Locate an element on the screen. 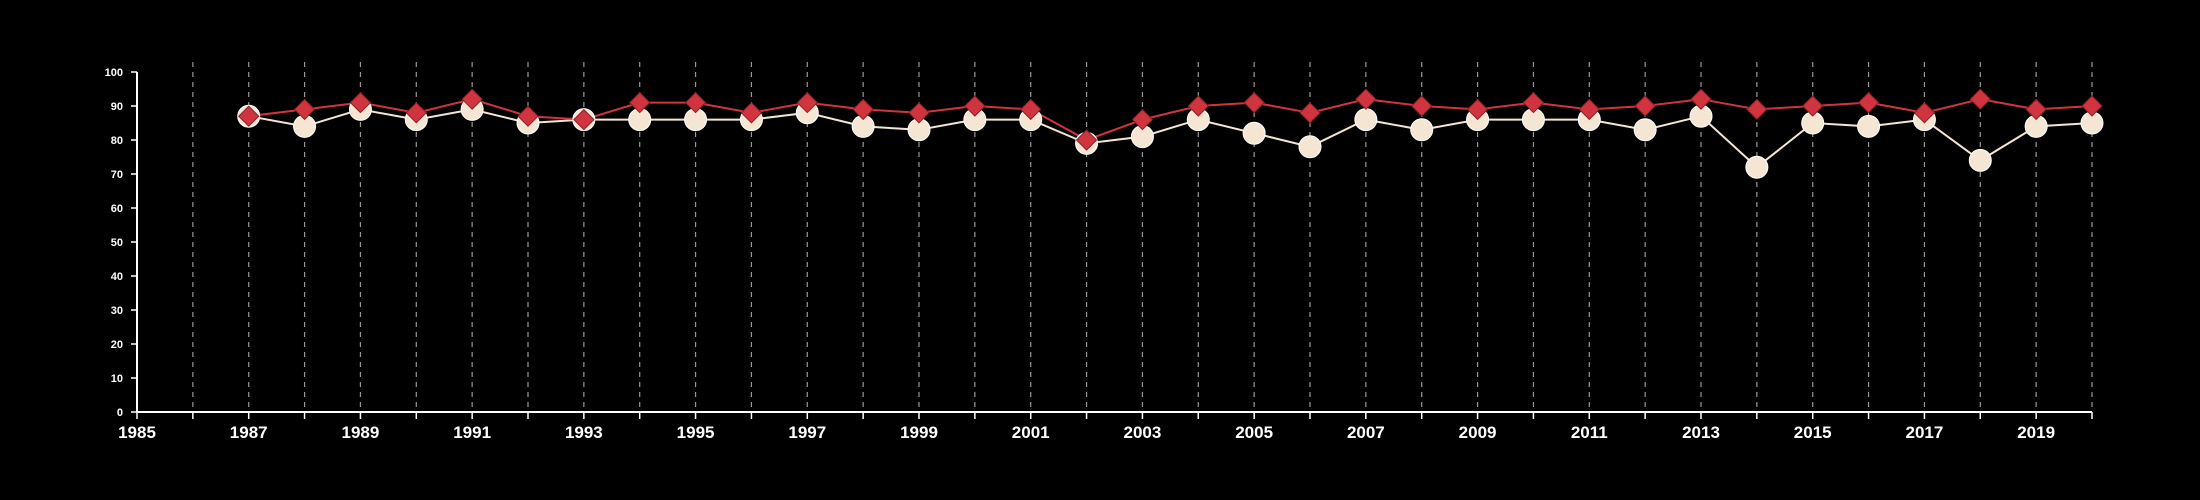  series-2-point-2012 is located at coordinates (1645, 106).